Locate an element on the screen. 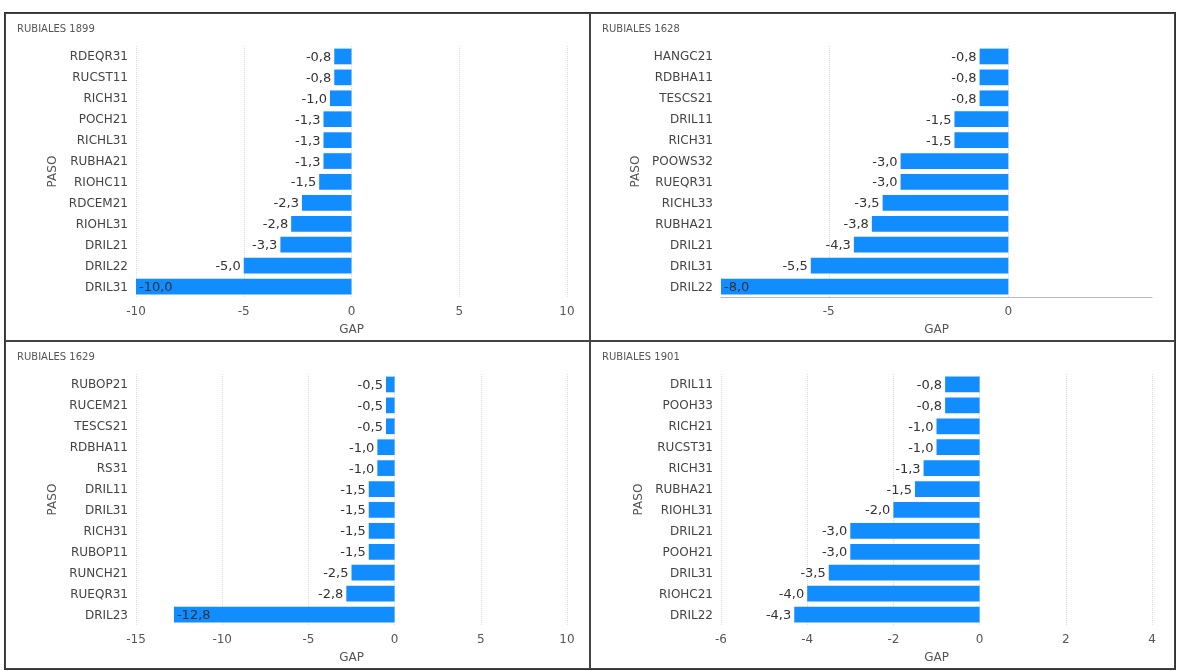 The height and width of the screenshot is (671, 1179). y-tick-label: RIOHC11 is located at coordinates (101, 181).